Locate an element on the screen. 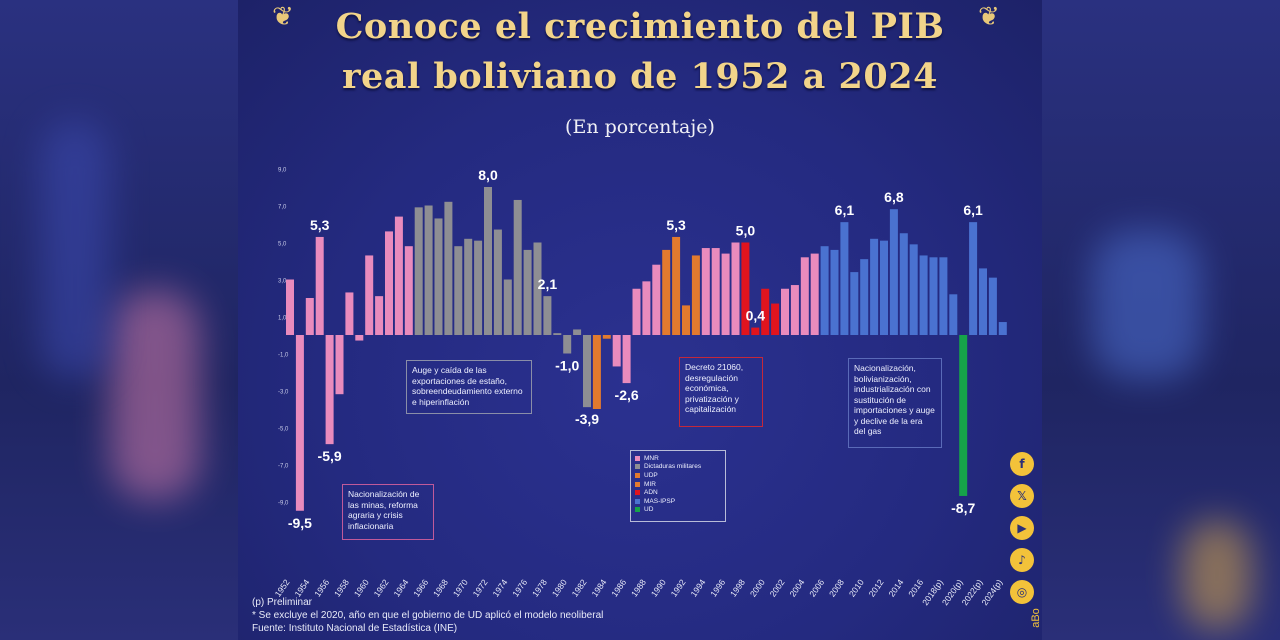  data-label-1972: 8,0 is located at coordinates (488, 175).